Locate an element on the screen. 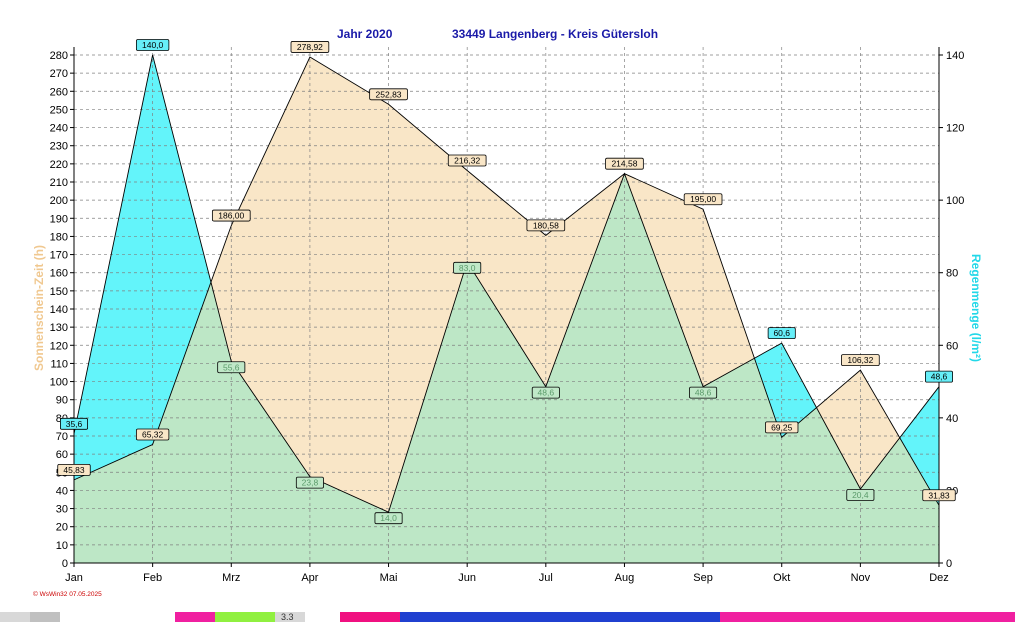  chart-title-year: Jahr 2020 is located at coordinates (365, 34).